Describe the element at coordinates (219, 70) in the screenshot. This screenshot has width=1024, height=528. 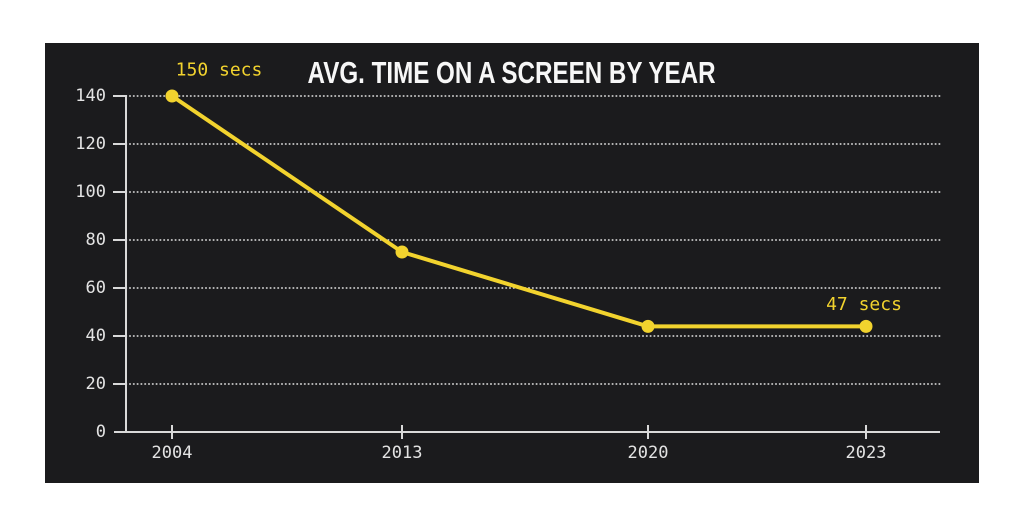
I see `point-annotation: 150 secs` at that location.